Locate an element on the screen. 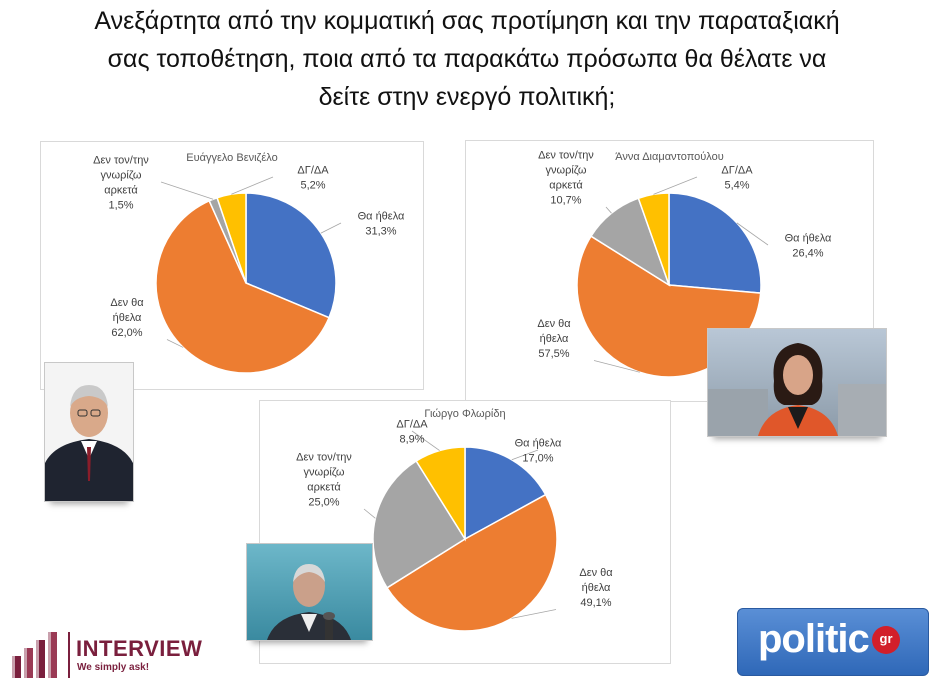  interview-bars-icon is located at coordinates (34, 655).